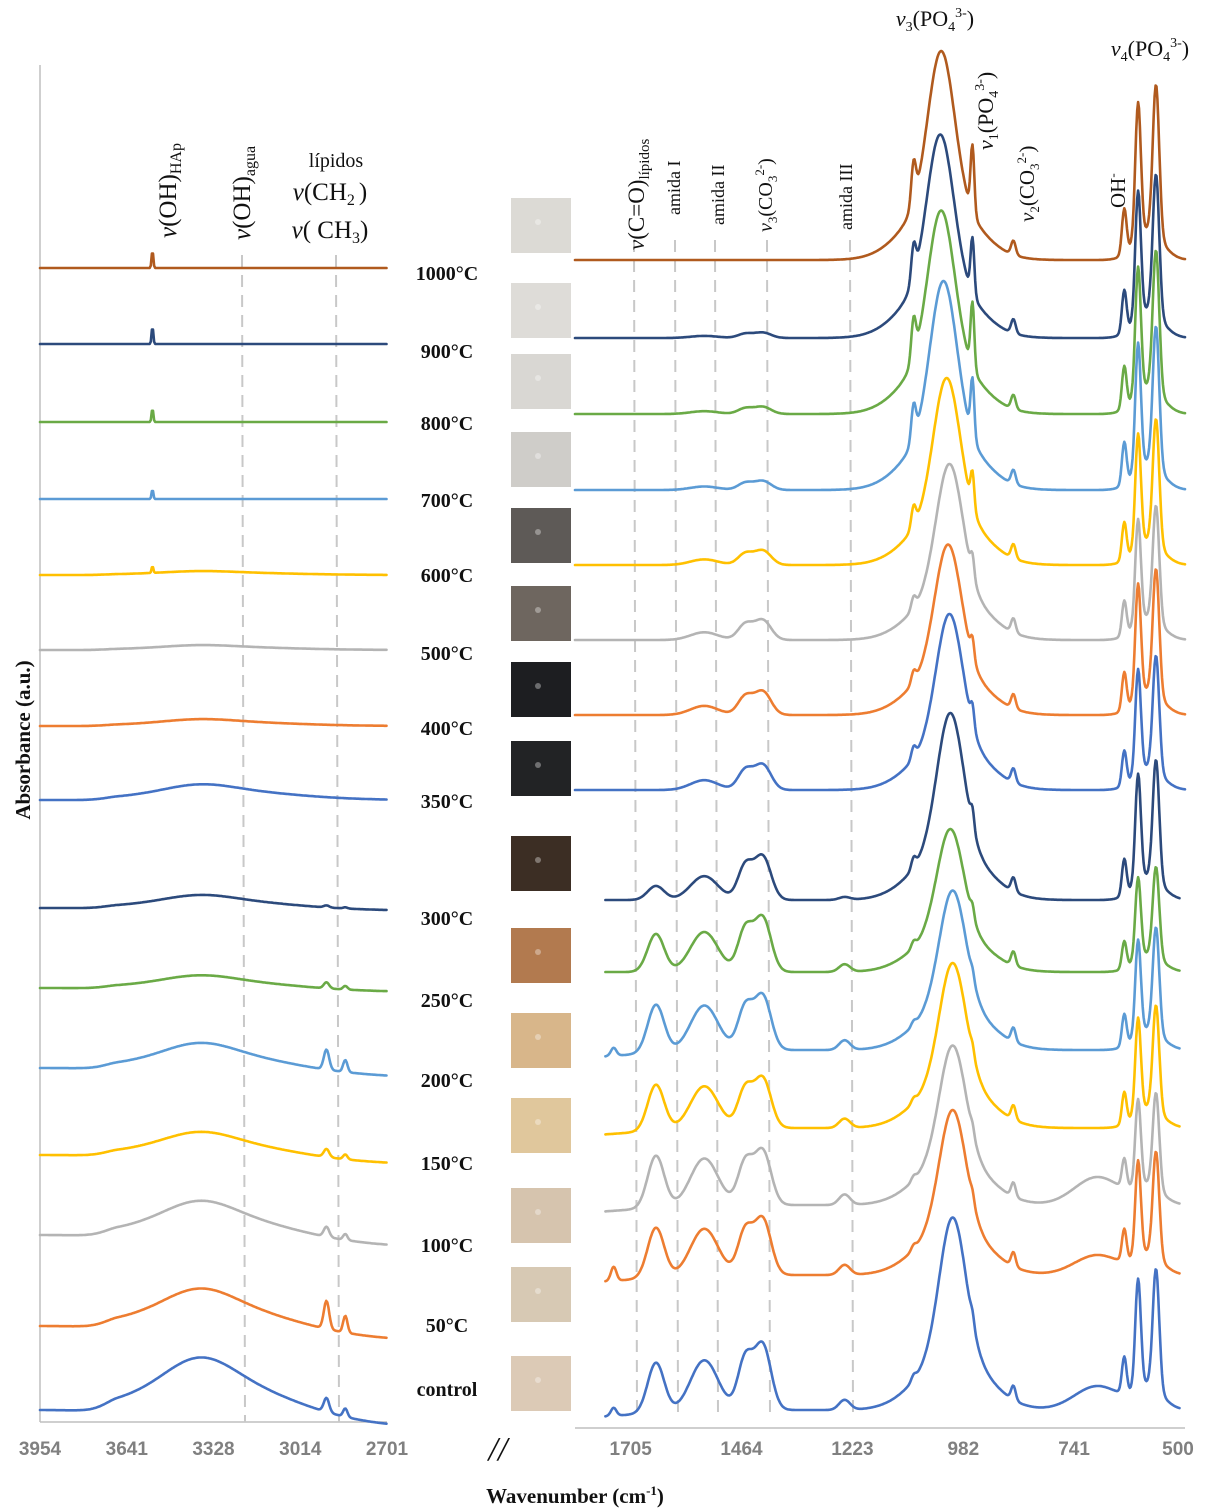 The image size is (1208, 1511). Describe the element at coordinates (447, 576) in the screenshot. I see `temperature-label: 600°C` at that location.